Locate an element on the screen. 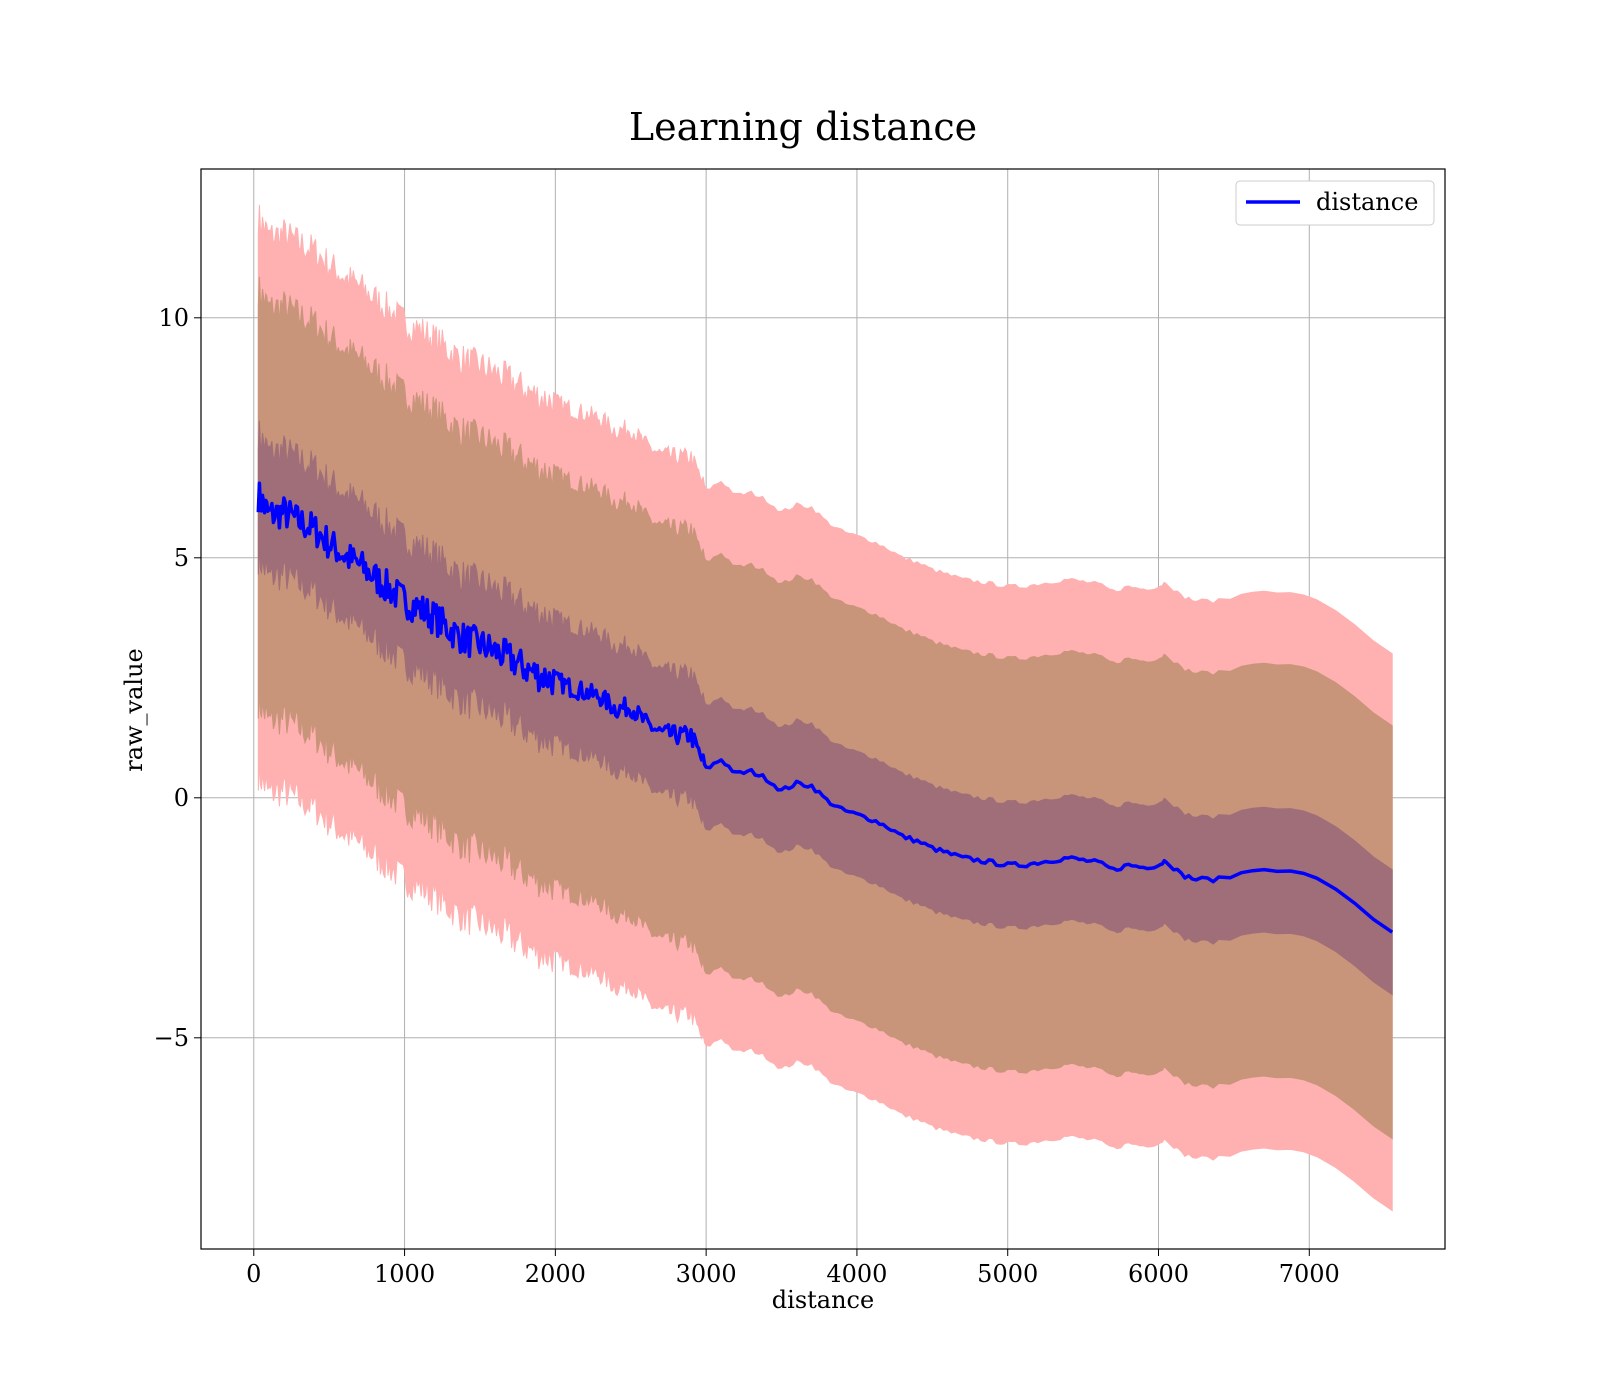  y-tick-label-2: 5 is located at coordinates (181, 558).